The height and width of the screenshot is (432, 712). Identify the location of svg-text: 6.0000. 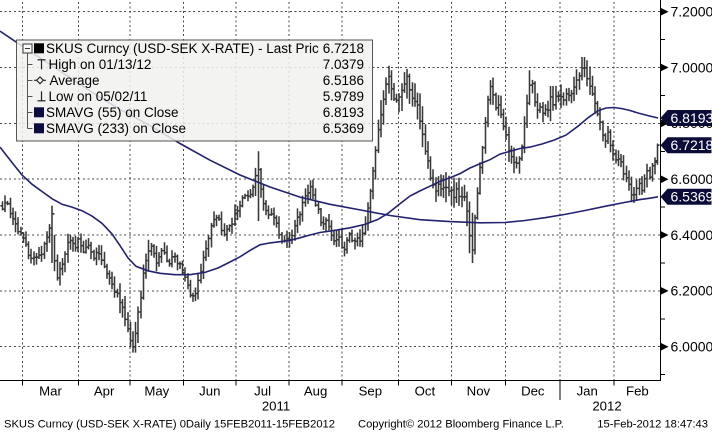
(691, 347).